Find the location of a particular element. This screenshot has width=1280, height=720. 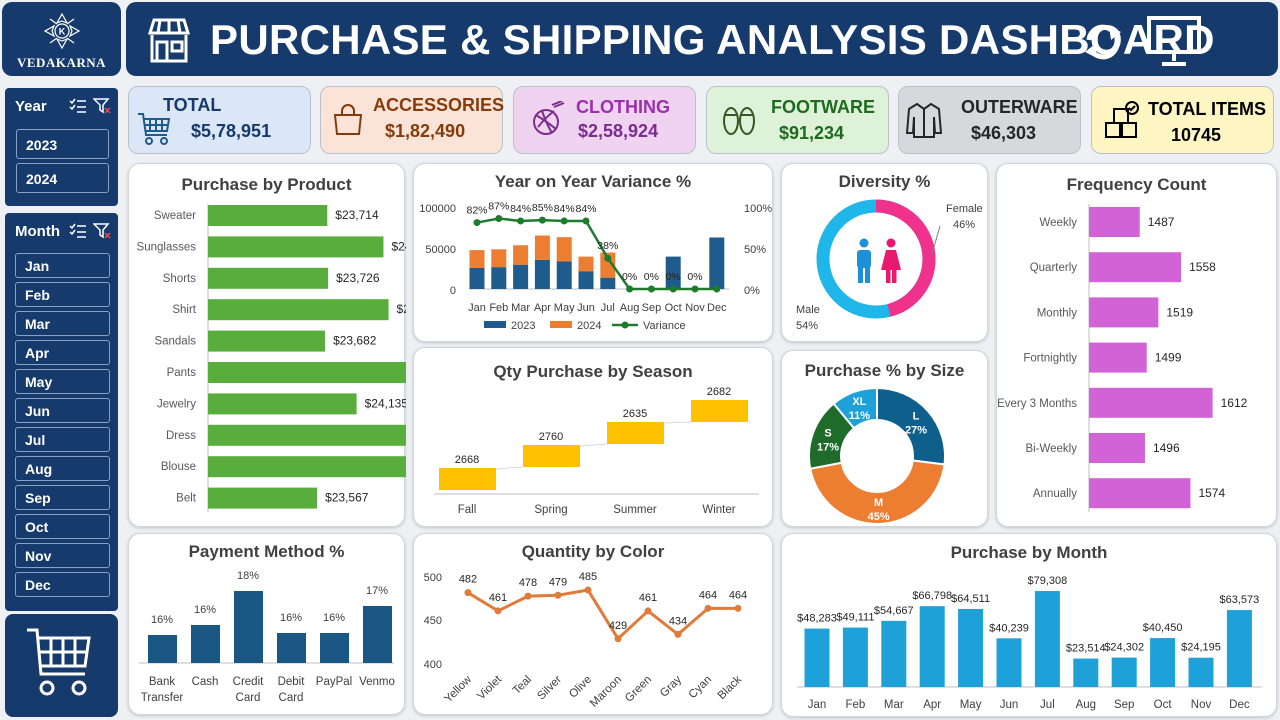

x-tick-label: Apr is located at coordinates (542, 308).